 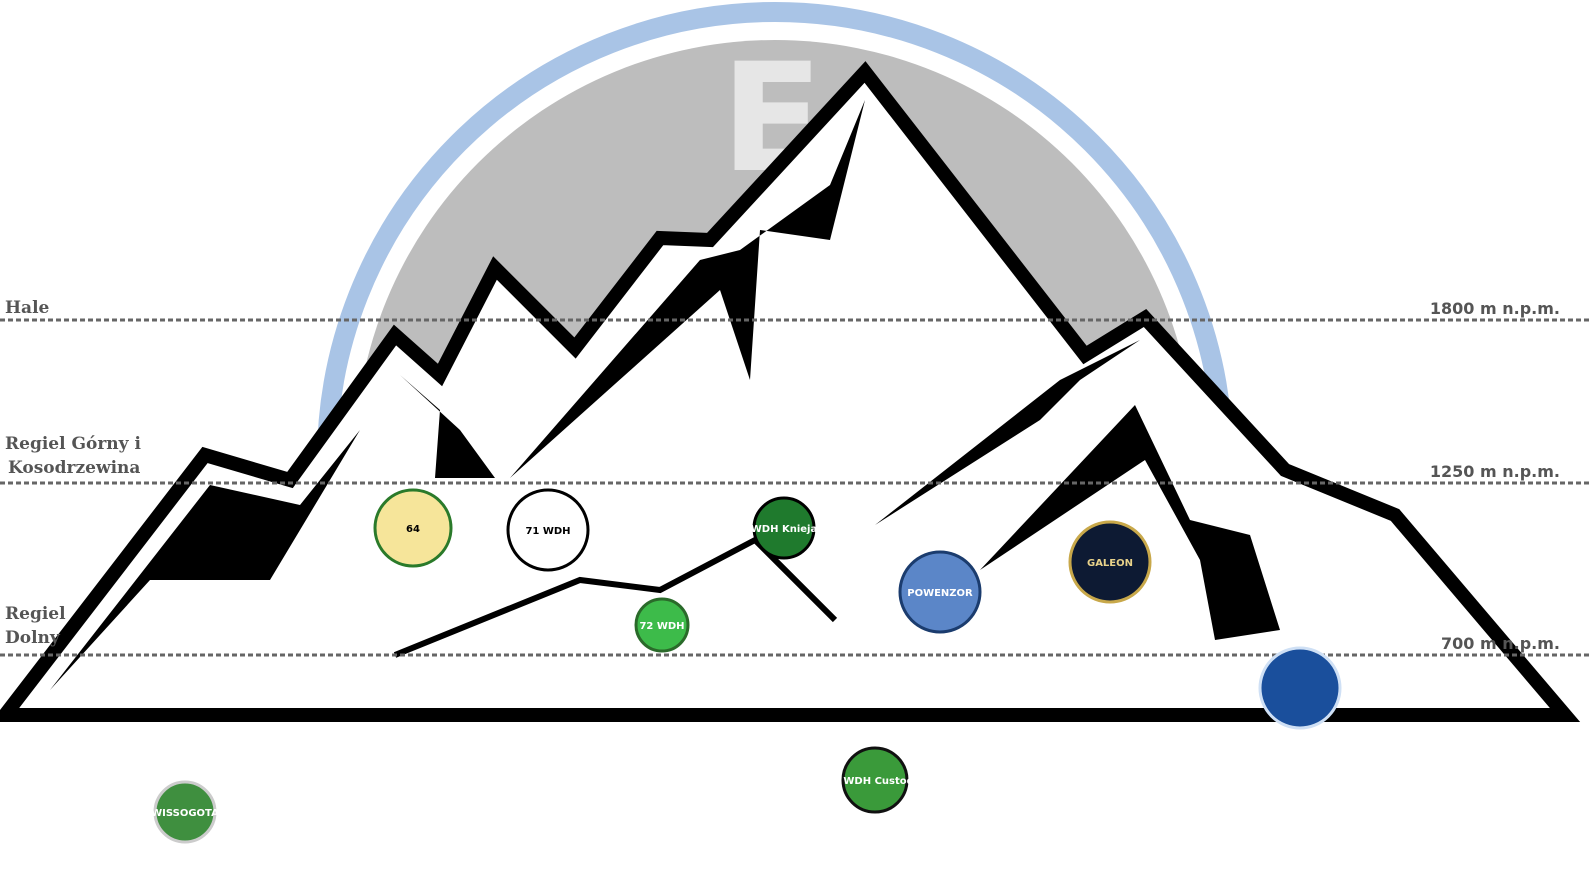 What do you see at coordinates (73, 444) in the screenshot?
I see `zone-label: Regiel Górny i` at bounding box center [73, 444].